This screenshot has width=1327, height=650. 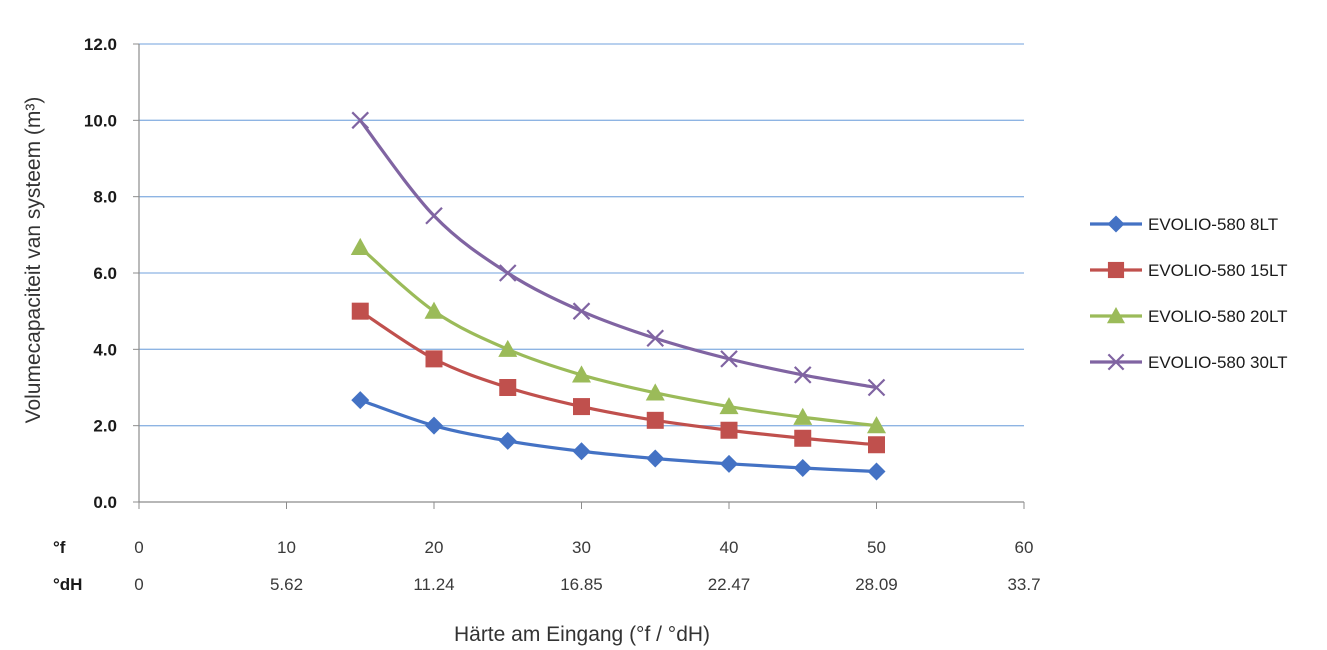 What do you see at coordinates (876, 547) in the screenshot?
I see `x-tick-label: 50` at bounding box center [876, 547].